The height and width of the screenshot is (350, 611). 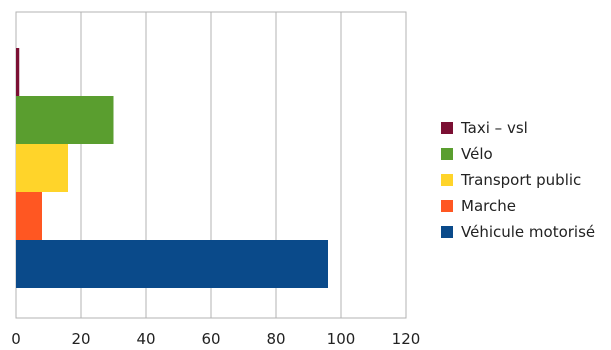 What do you see at coordinates (275, 338) in the screenshot?
I see `x-tick-label: 80` at bounding box center [275, 338].